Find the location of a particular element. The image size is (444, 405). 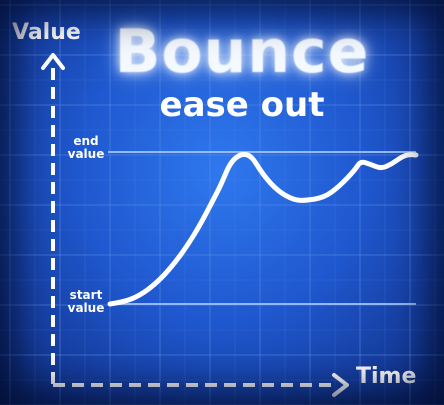

chart-subtitle: ease out is located at coordinates (242, 105).